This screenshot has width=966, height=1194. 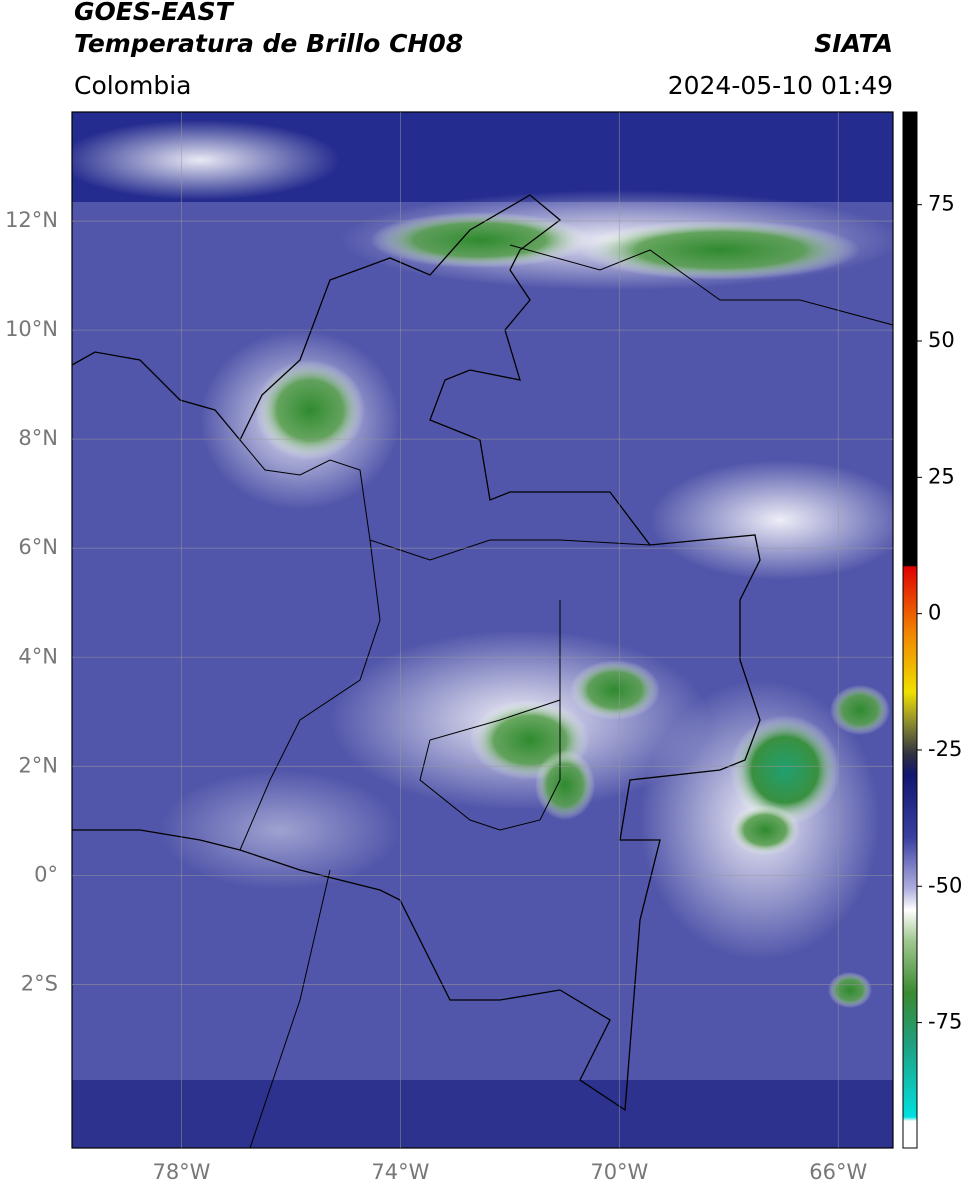 I want to click on lat-tick-label: 4°N, so click(x=38, y=656).